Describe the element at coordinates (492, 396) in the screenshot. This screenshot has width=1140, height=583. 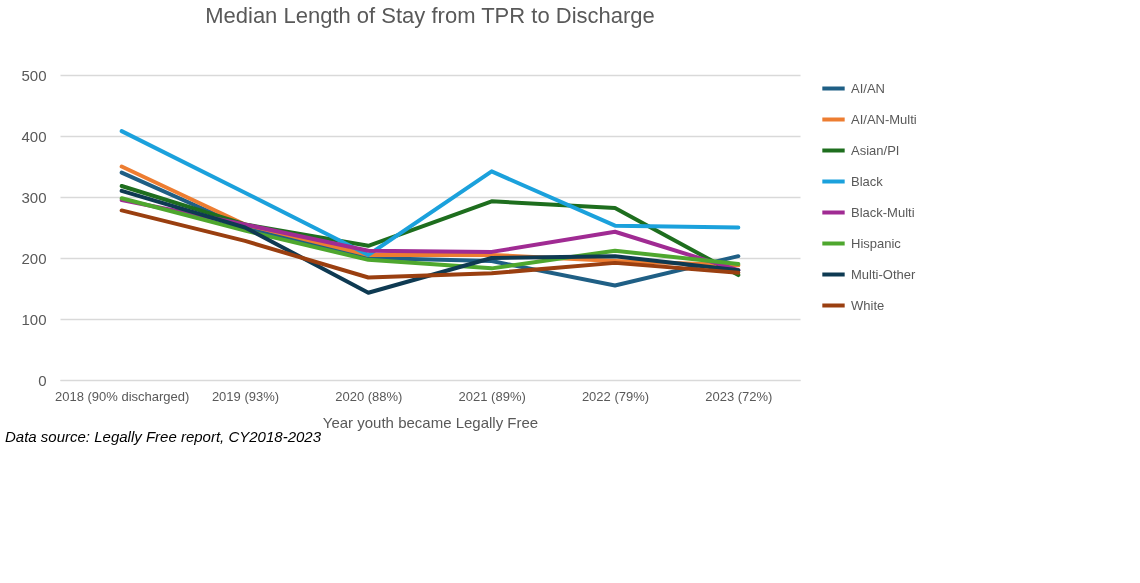
I see `x-tick-label: 2021 (89%)` at that location.